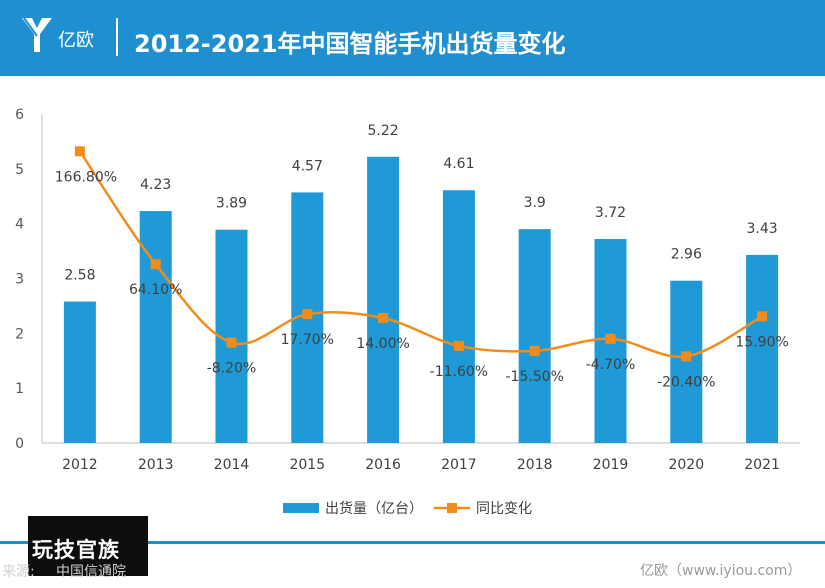  What do you see at coordinates (611, 365) in the screenshot?
I see `yoy-value-label: -4.70%` at bounding box center [611, 365].